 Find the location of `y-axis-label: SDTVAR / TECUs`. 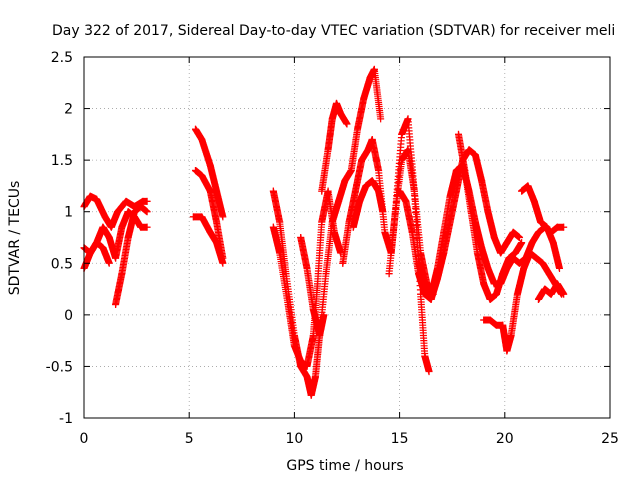

y-axis-label: SDTVAR / TECUs is located at coordinates (15, 238).